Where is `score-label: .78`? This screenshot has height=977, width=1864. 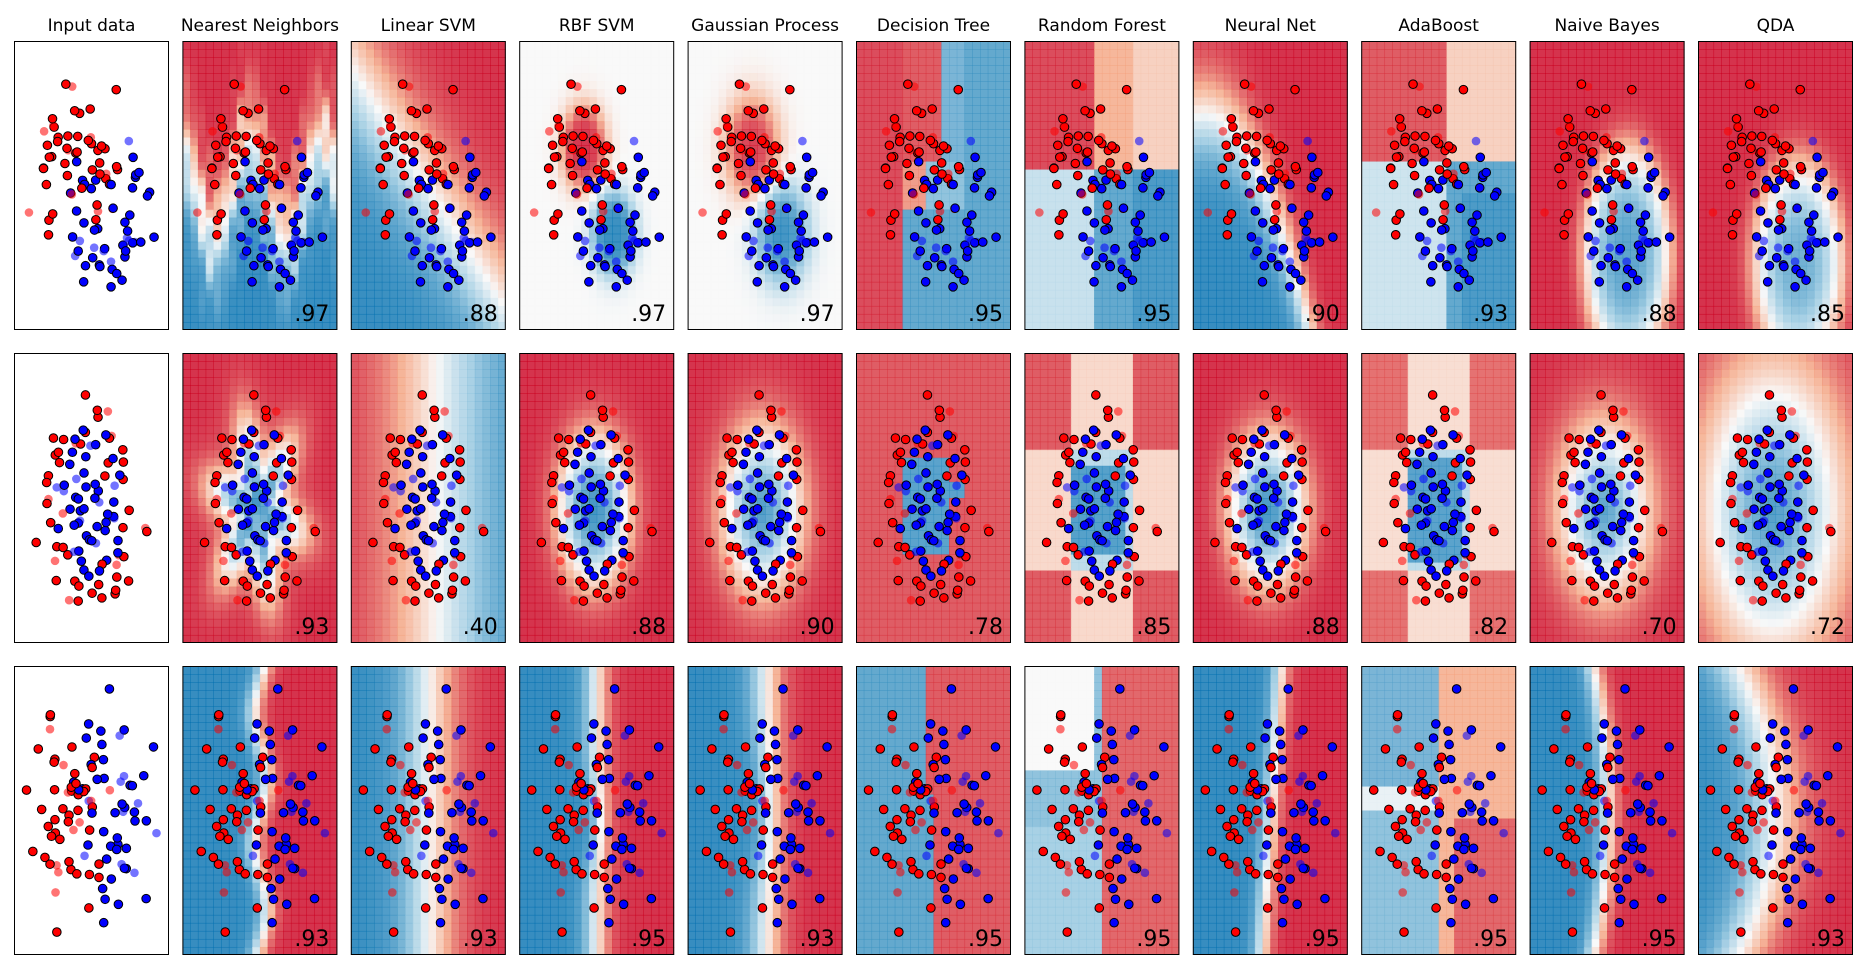 score-label: .78 is located at coordinates (985, 627).